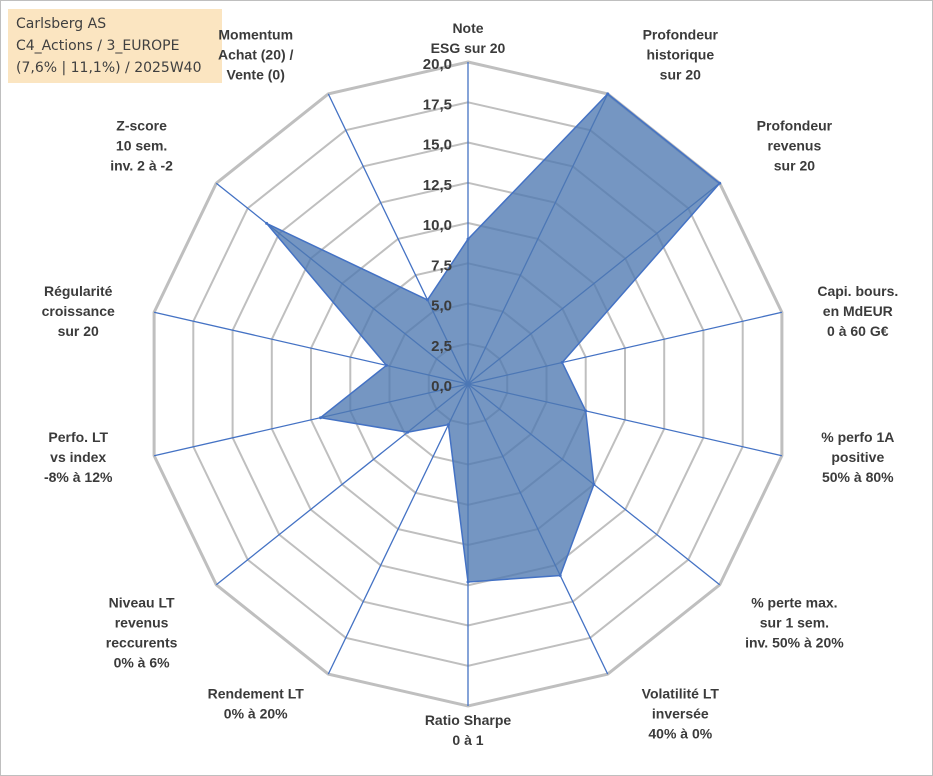  I want to click on category-label-line: Perfo. LT, so click(78, 437).